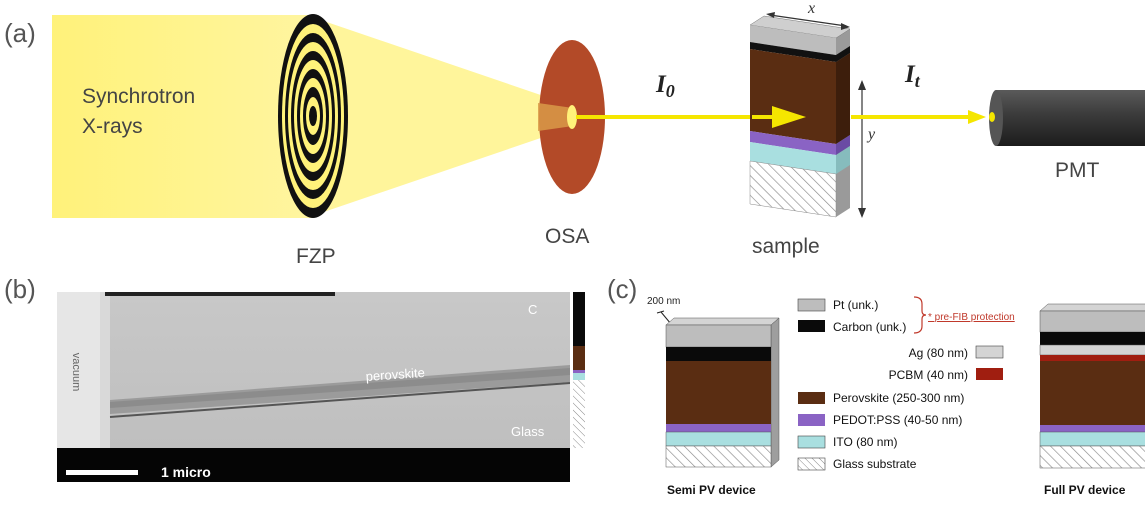 The image size is (1145, 505). I want to click on incident-beam-label: I0, so click(665, 86).